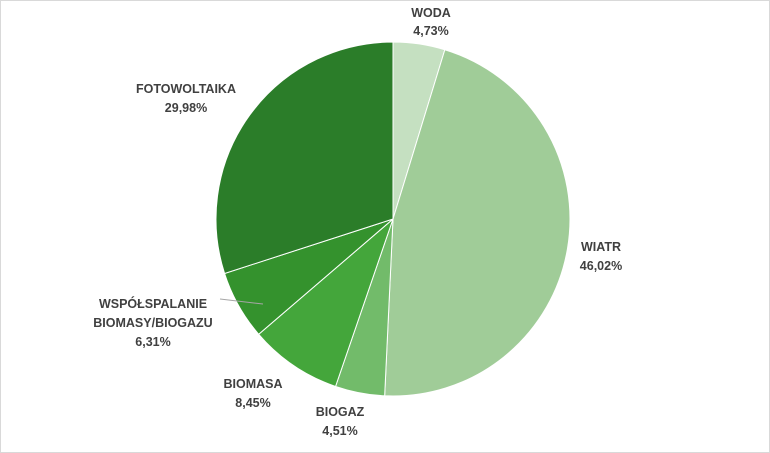 The image size is (770, 453). Describe the element at coordinates (431, 13) in the screenshot. I see `slice-name-woda: WODA` at that location.